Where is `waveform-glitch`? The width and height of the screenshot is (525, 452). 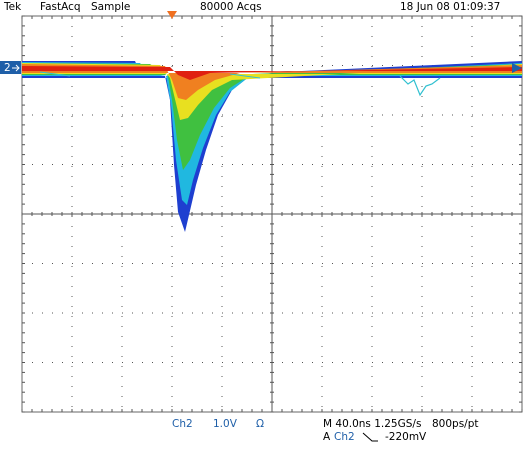 waveform-glitch is located at coordinates (420, 86).